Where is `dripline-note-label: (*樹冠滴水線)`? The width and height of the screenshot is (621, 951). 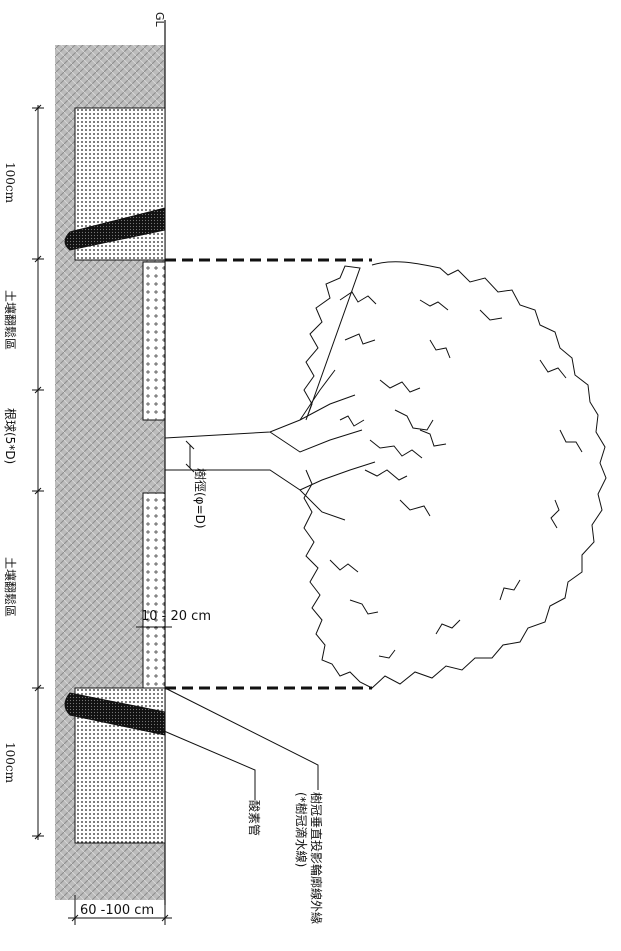 dripline-note-label: (*樹冠滴水線) is located at coordinates (301, 829).